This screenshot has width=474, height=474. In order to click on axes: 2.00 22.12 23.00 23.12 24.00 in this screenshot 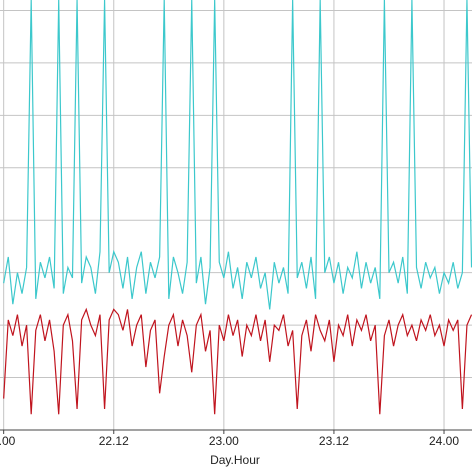, I will do `click(236, 438)`.